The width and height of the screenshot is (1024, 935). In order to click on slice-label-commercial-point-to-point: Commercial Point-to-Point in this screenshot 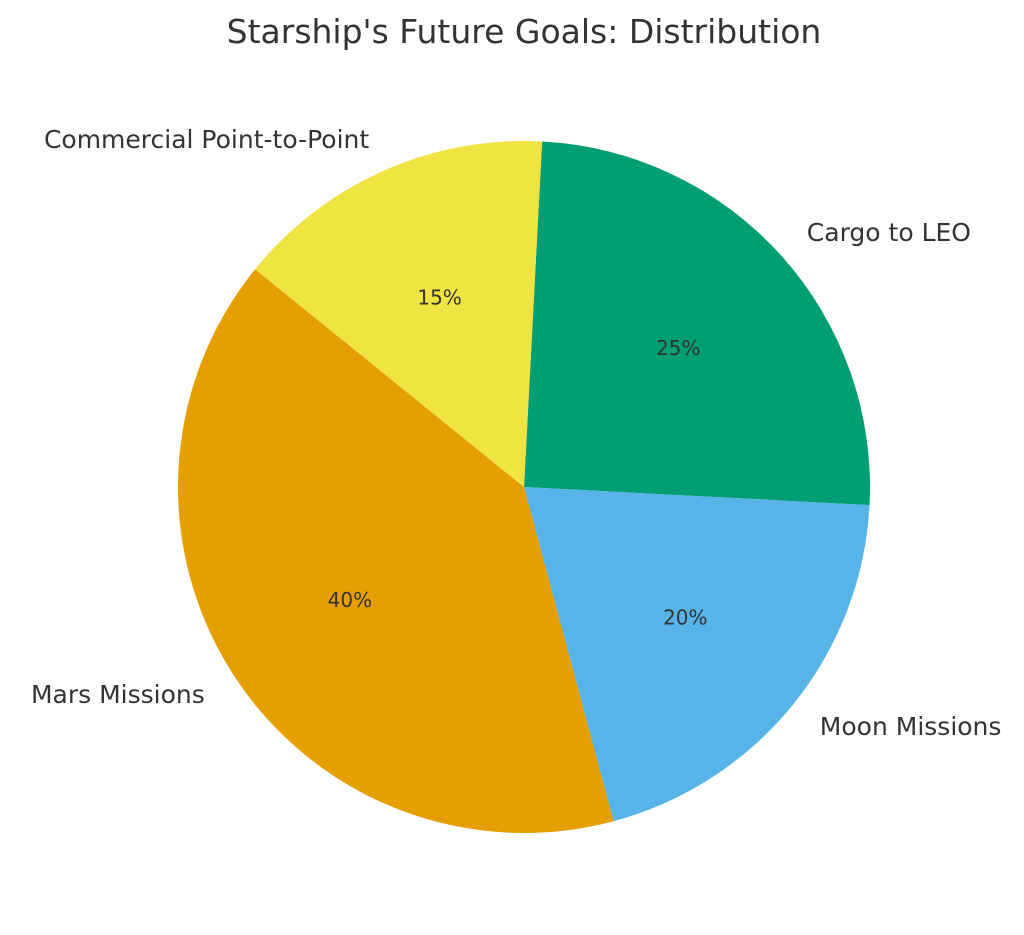, I will do `click(206, 139)`.